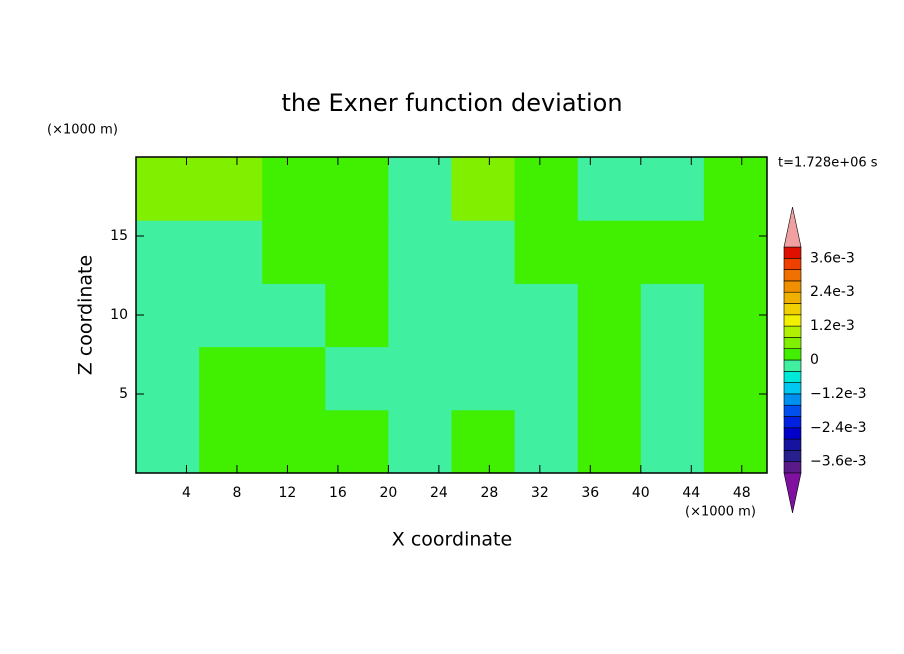 Image resolution: width=904 pixels, height=654 pixels. I want to click on colorbar-under, so click(792, 493).